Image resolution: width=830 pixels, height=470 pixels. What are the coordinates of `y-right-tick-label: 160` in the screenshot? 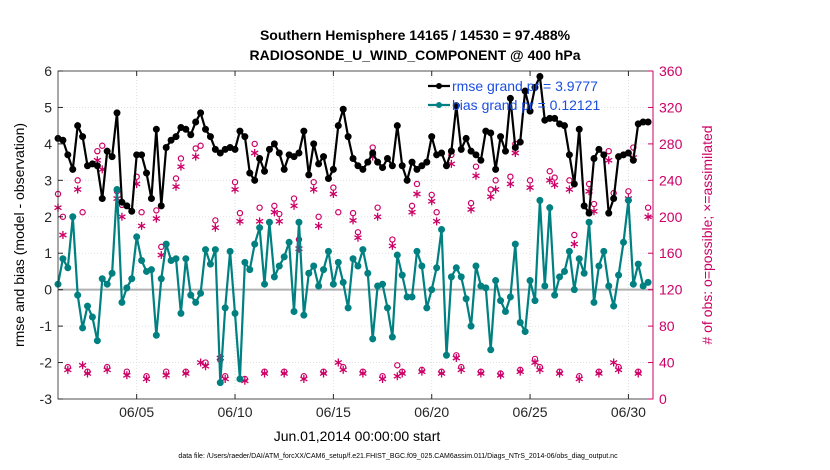 It's located at (671, 253).